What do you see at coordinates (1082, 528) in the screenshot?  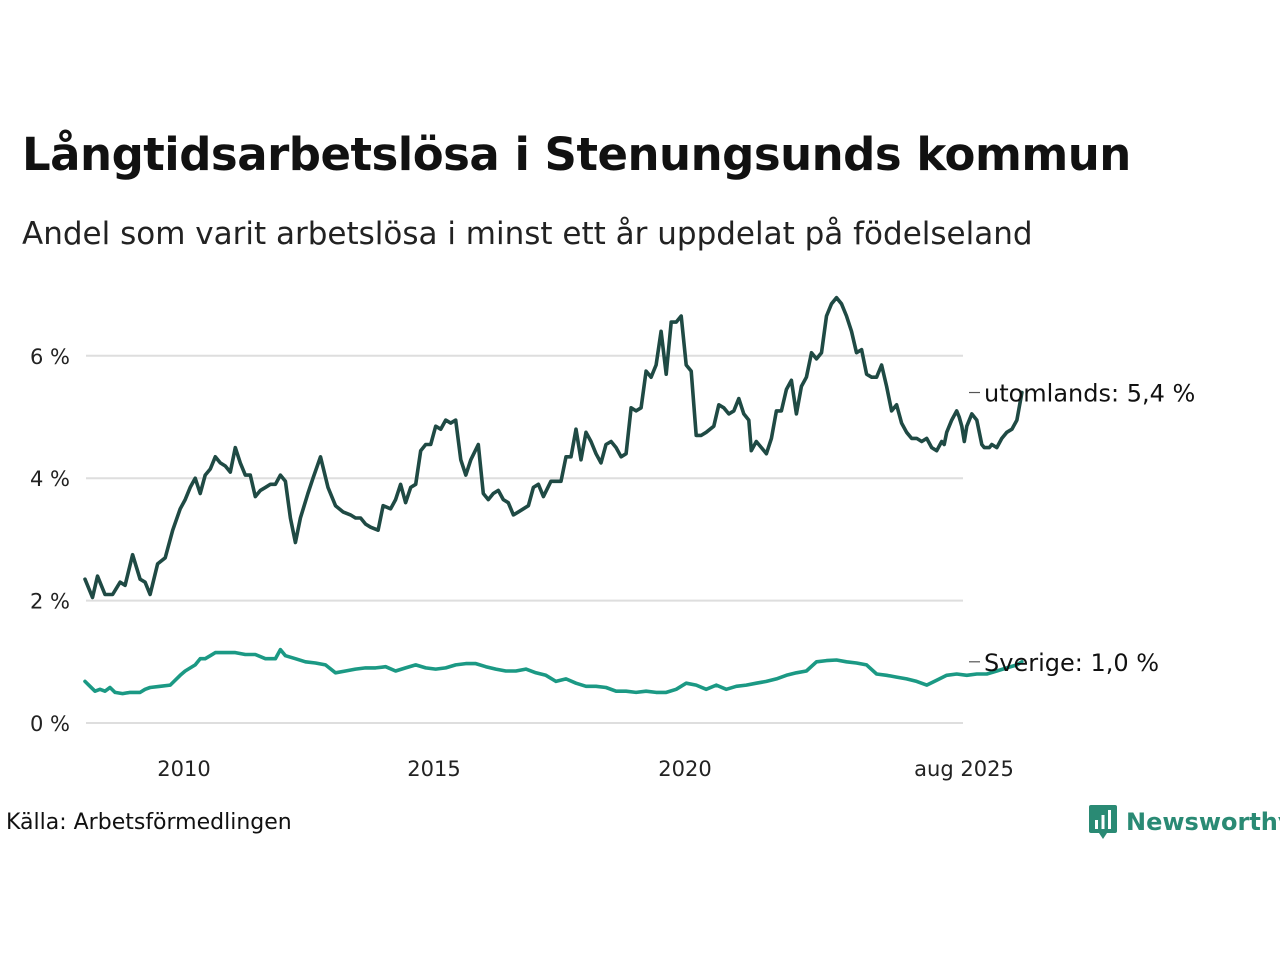 I see `series-end-labels: utomlands: 5,4 % Sverige: 1,0 %` at bounding box center [1082, 528].